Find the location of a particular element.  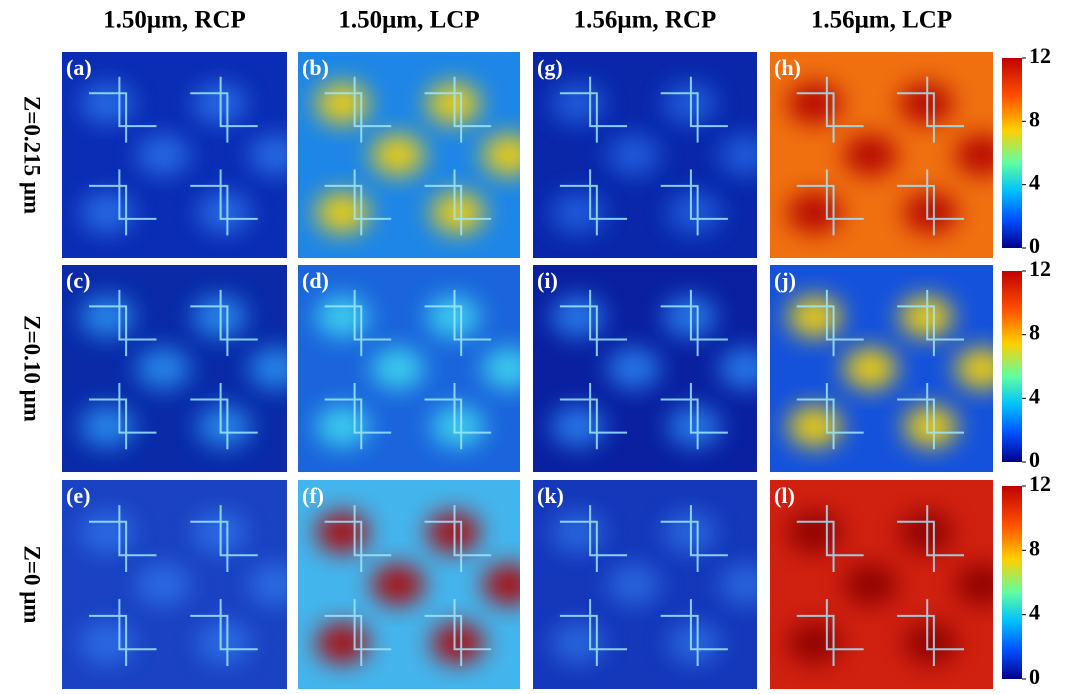

column-header: 1.50μm, RCP is located at coordinates (174, 20).